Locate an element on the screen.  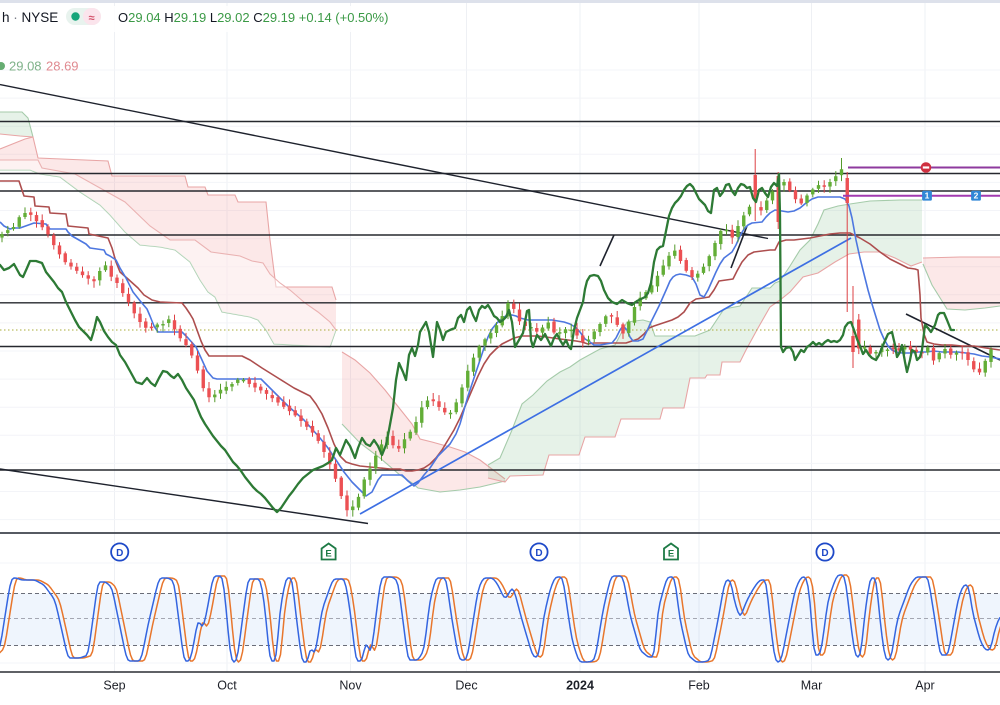
svg-text: Mar is located at coordinates (812, 686).